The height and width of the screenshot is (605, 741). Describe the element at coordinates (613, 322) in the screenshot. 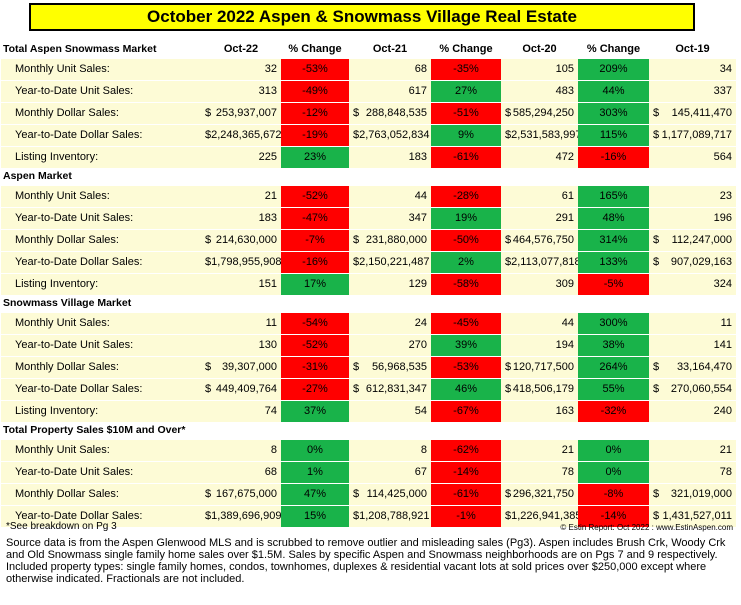

I see `percent-change-cell: 300%` at that location.